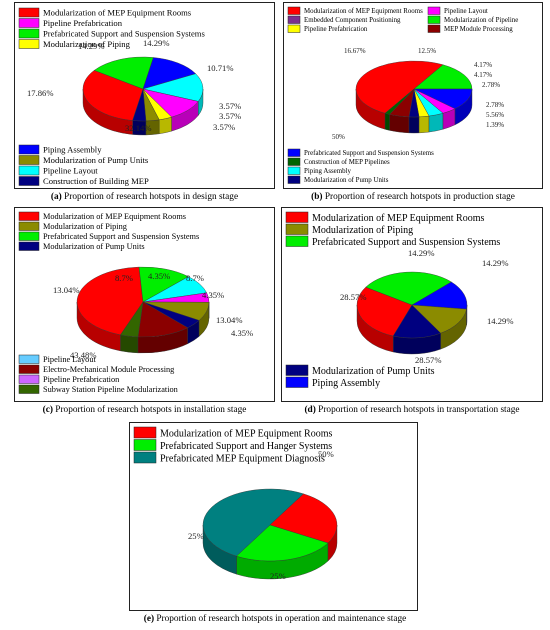 This screenshot has height=630, width=550. I want to click on pie-d-top-legend-label-modularization-of-piping: Modularization of Piping, so click(362, 230).